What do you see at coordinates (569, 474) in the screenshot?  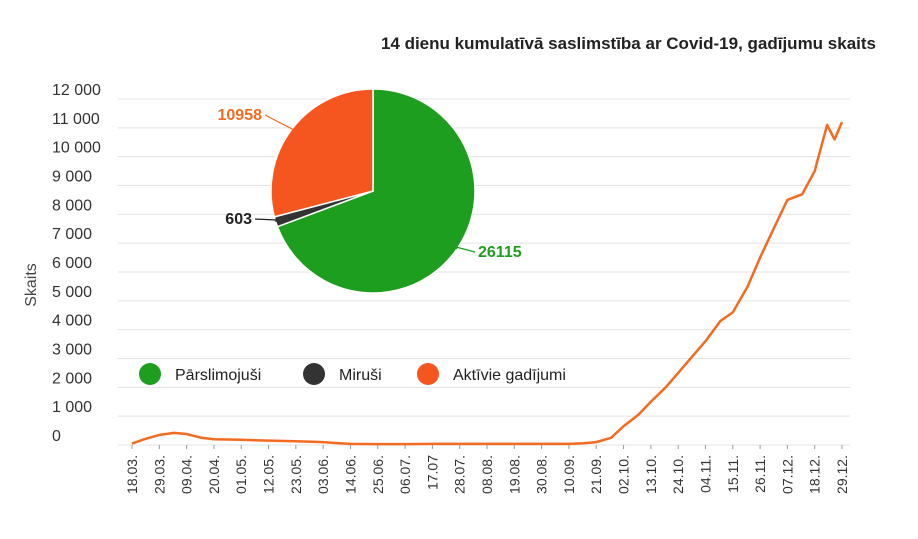 I see `x-tick-label: 10.09.` at bounding box center [569, 474].